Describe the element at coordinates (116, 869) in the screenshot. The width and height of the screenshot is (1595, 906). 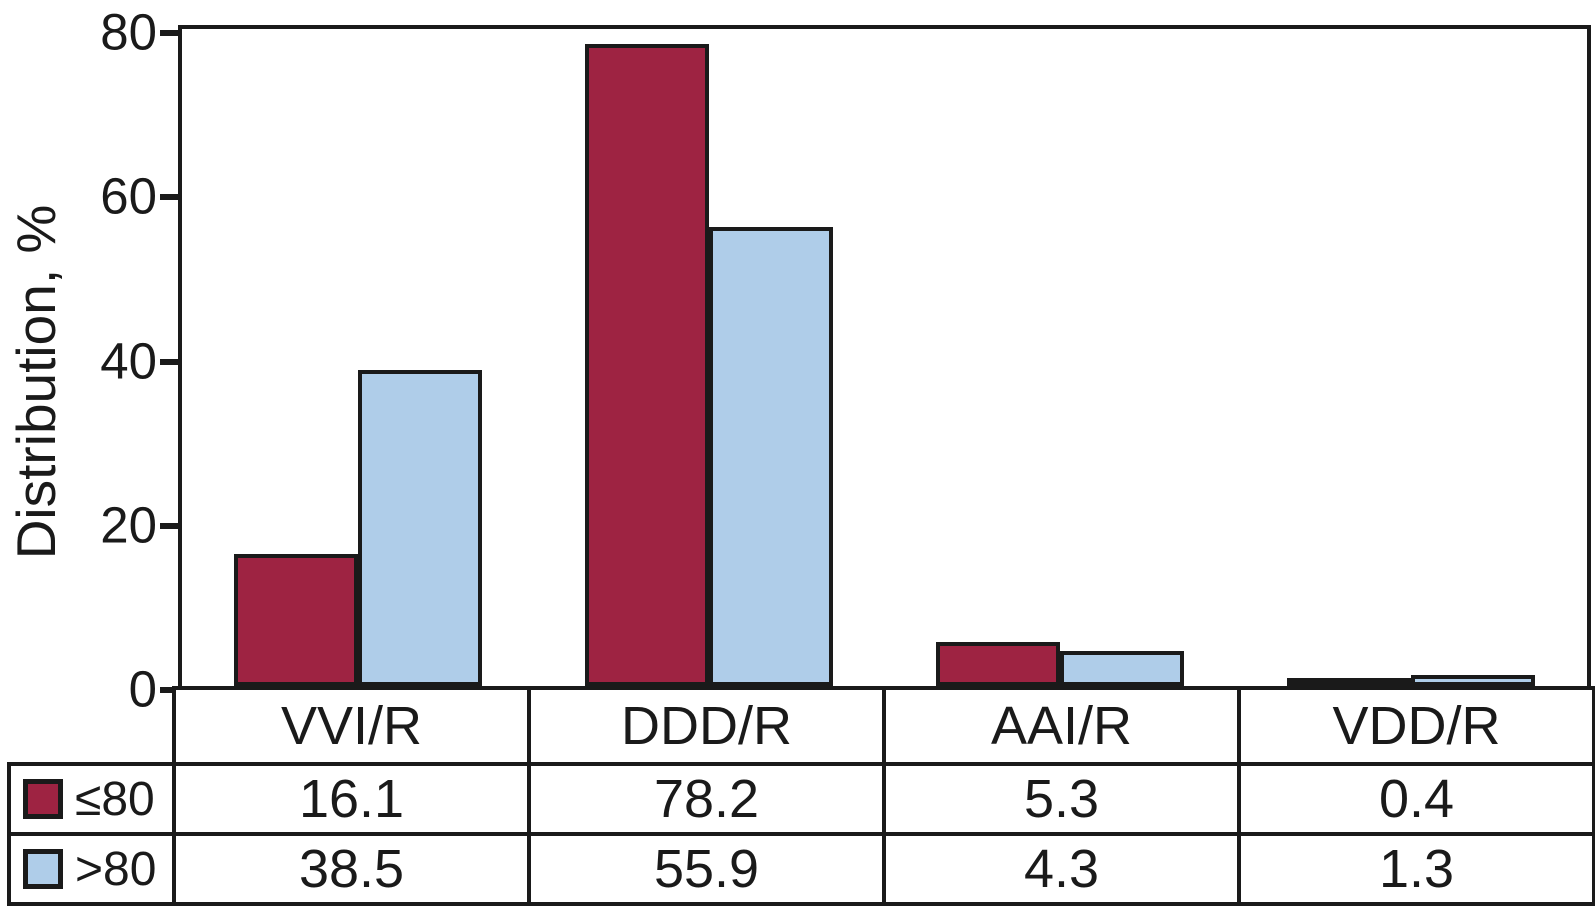
I see `legend-label-s1: >80` at that location.